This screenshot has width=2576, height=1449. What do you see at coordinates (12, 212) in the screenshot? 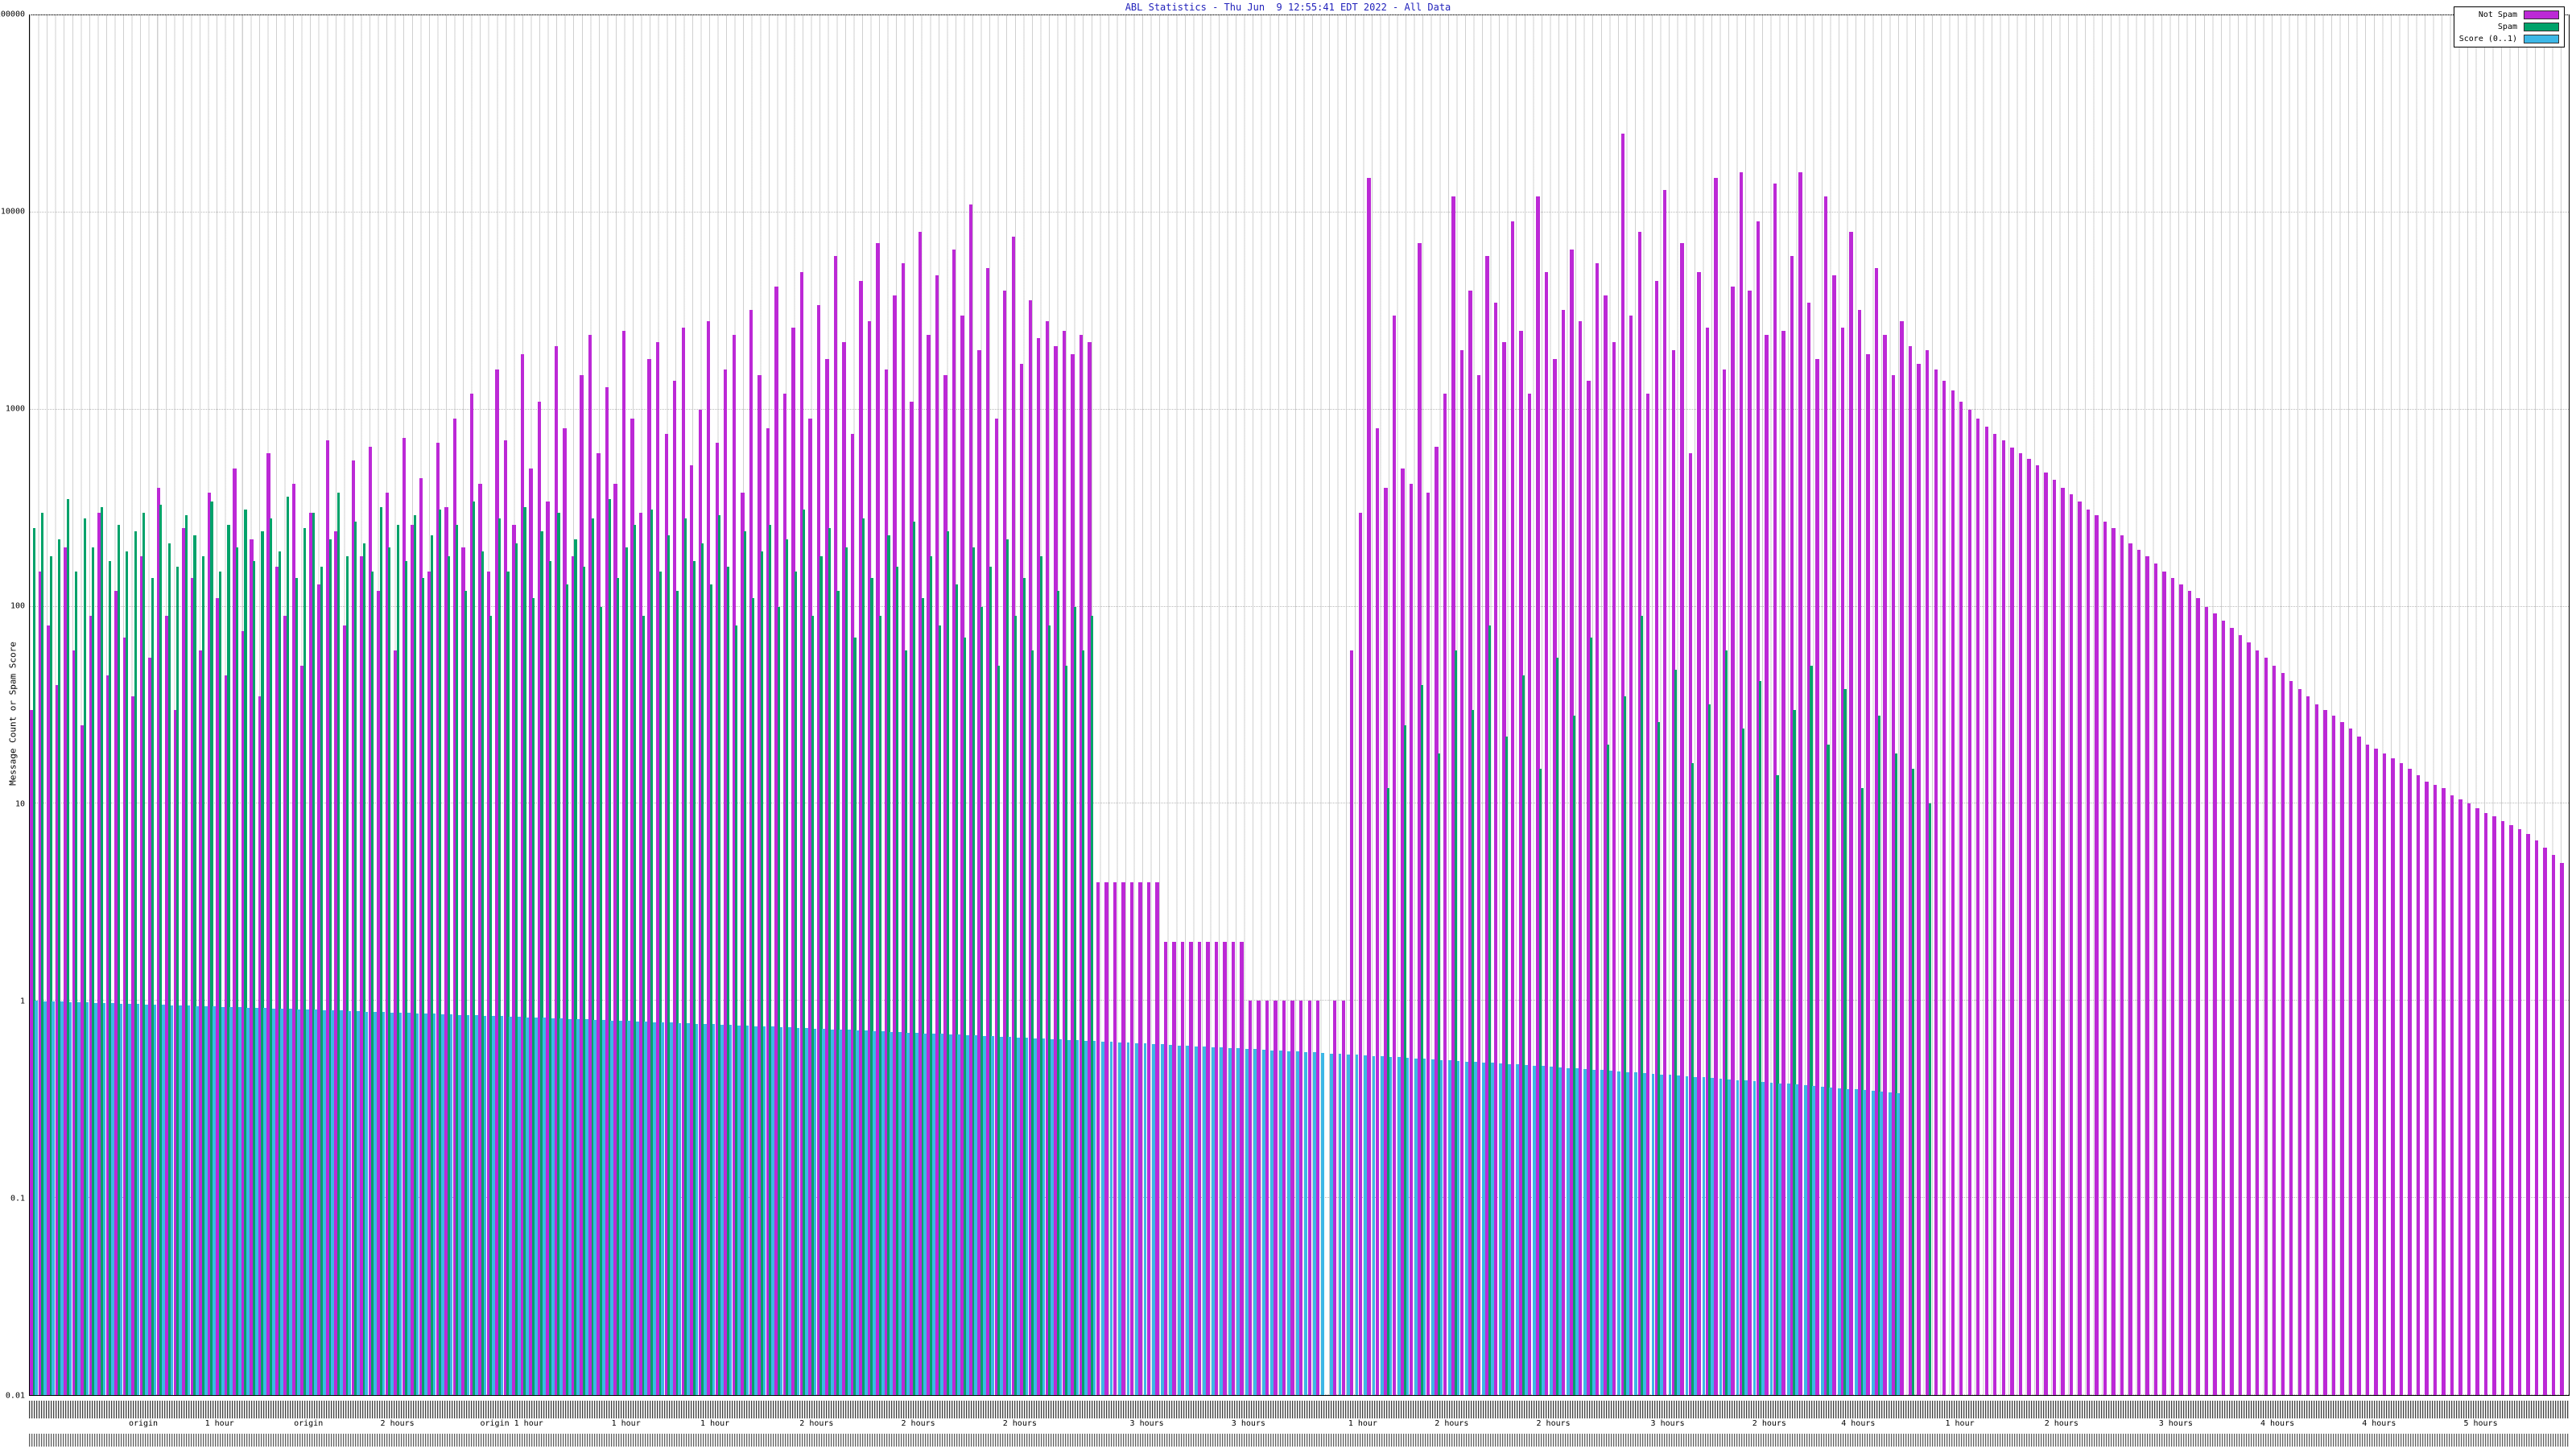
I see `y-tick-label: 10000` at bounding box center [12, 212].